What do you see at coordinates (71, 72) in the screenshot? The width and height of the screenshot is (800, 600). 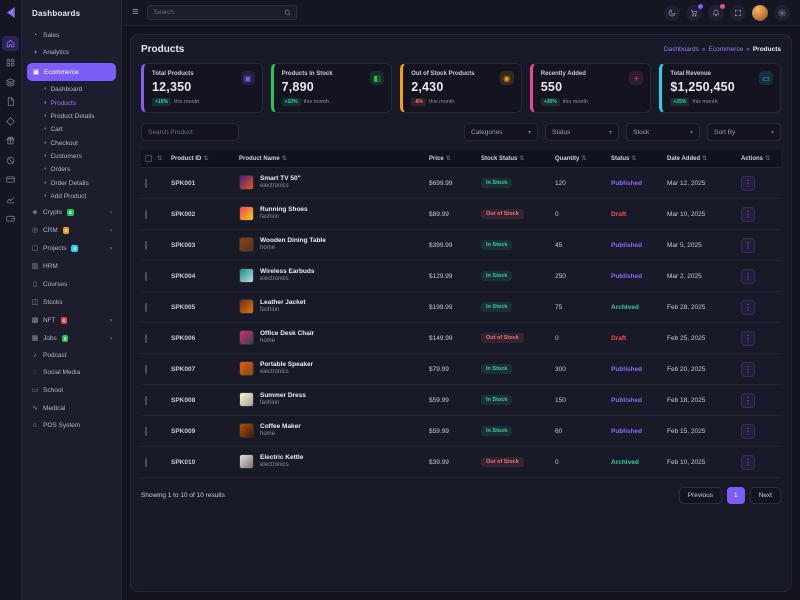 I see `sidebar-item-ecommerce: ▣ Ecommerce` at bounding box center [71, 72].